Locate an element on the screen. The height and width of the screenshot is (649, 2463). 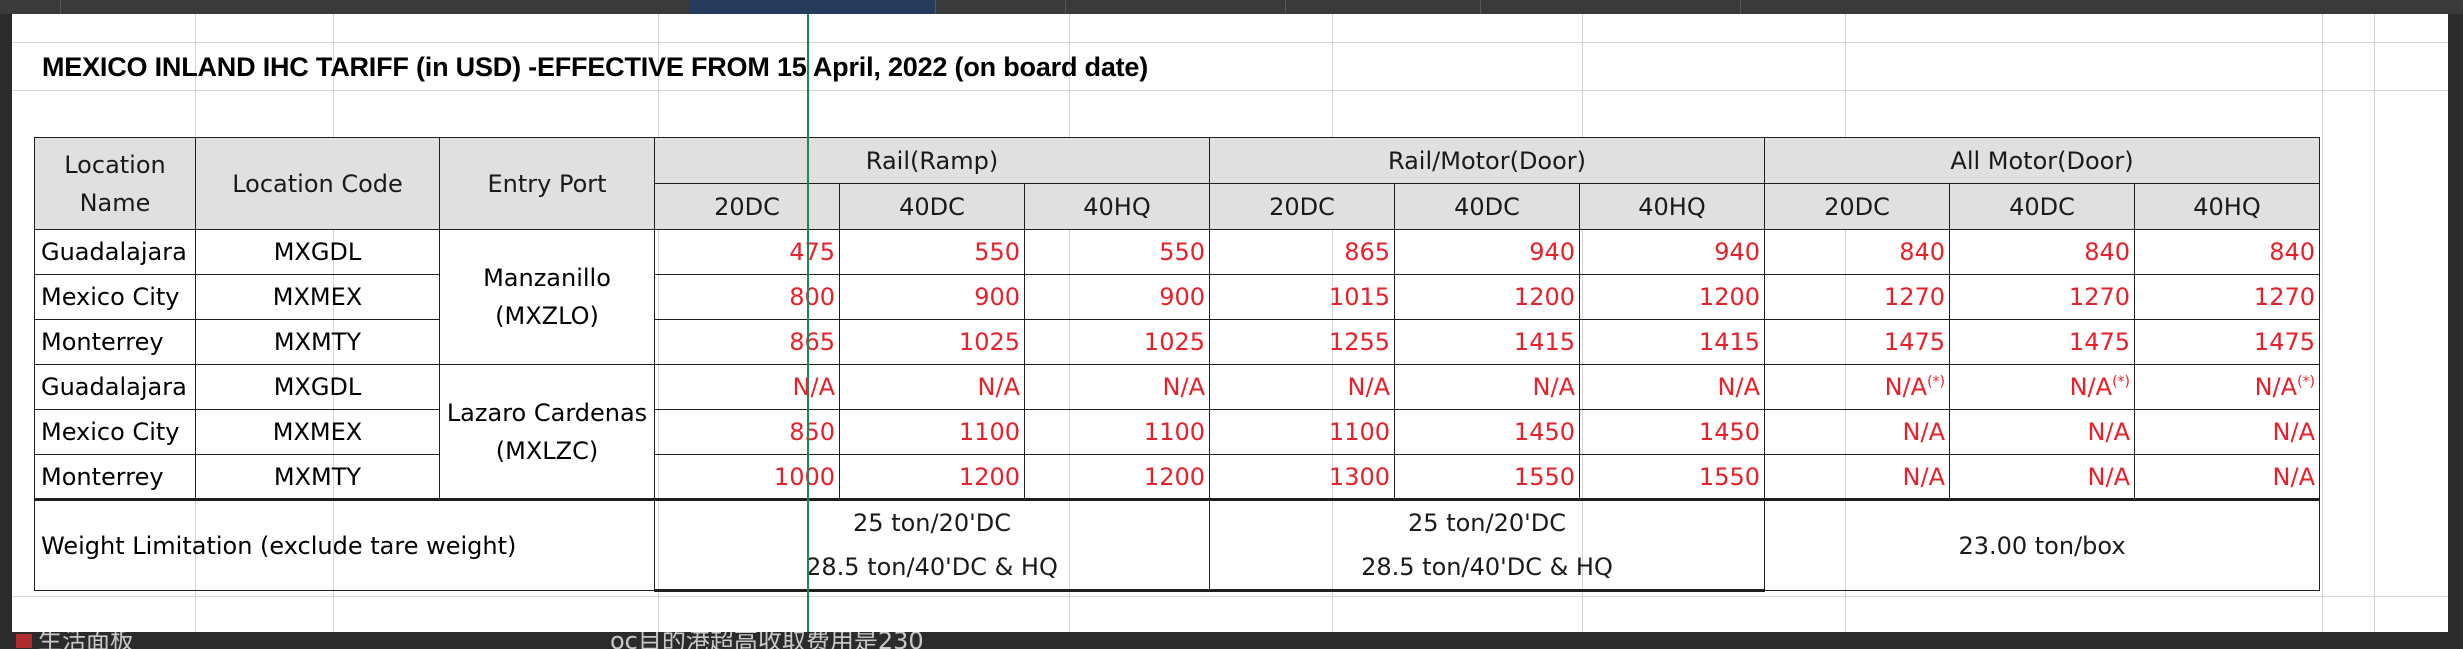
tariff-value: 940 is located at coordinates (1552, 252).